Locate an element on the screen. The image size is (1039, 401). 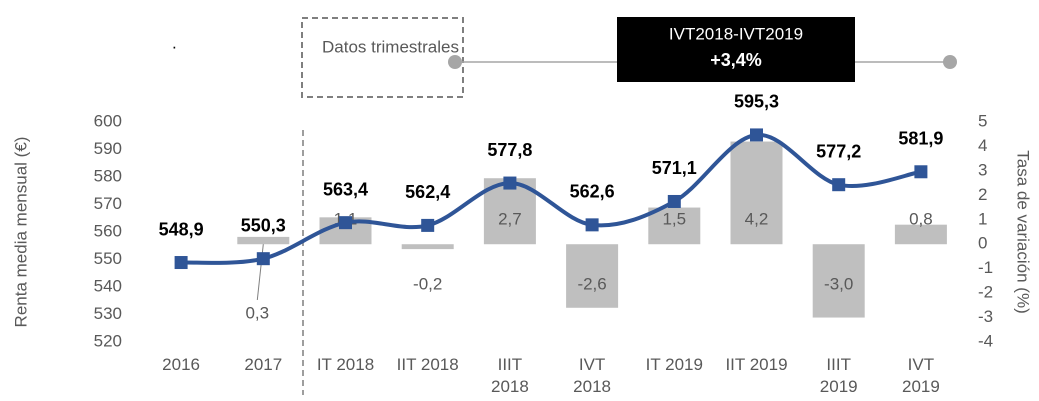
line-label: 571,1 is located at coordinates (674, 168).